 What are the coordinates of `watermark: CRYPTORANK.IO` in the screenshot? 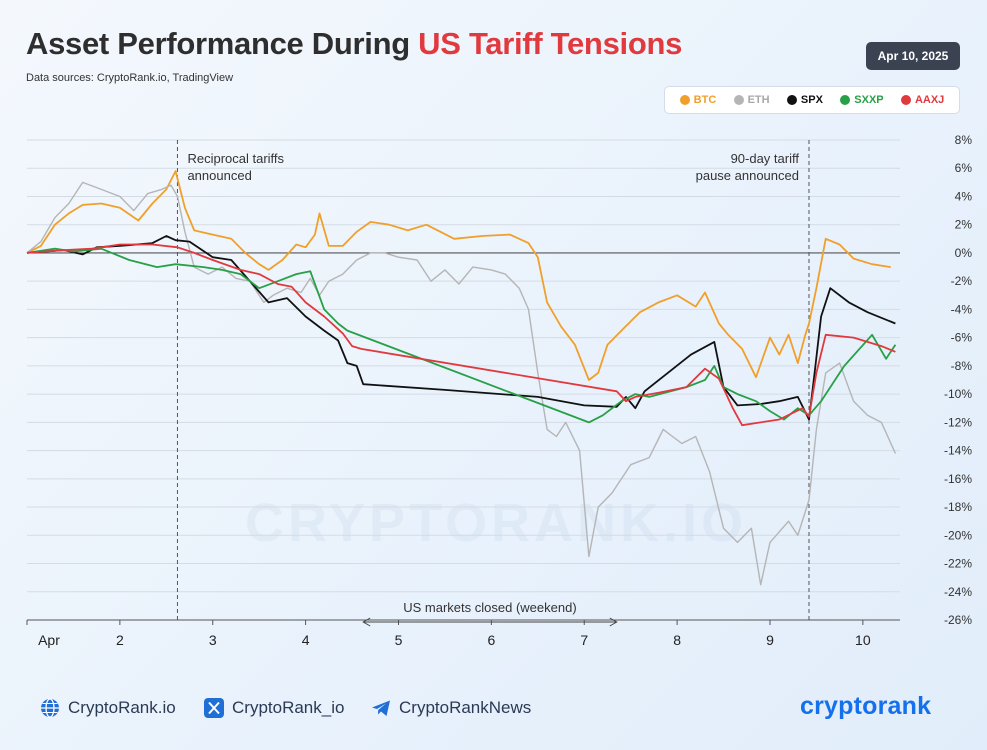 It's located at (496, 523).